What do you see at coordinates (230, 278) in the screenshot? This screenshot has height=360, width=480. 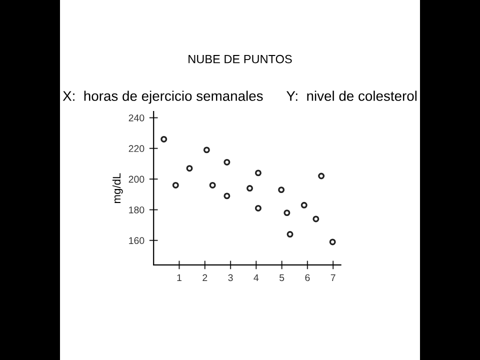 I see `x-tick-label: 3` at bounding box center [230, 278].